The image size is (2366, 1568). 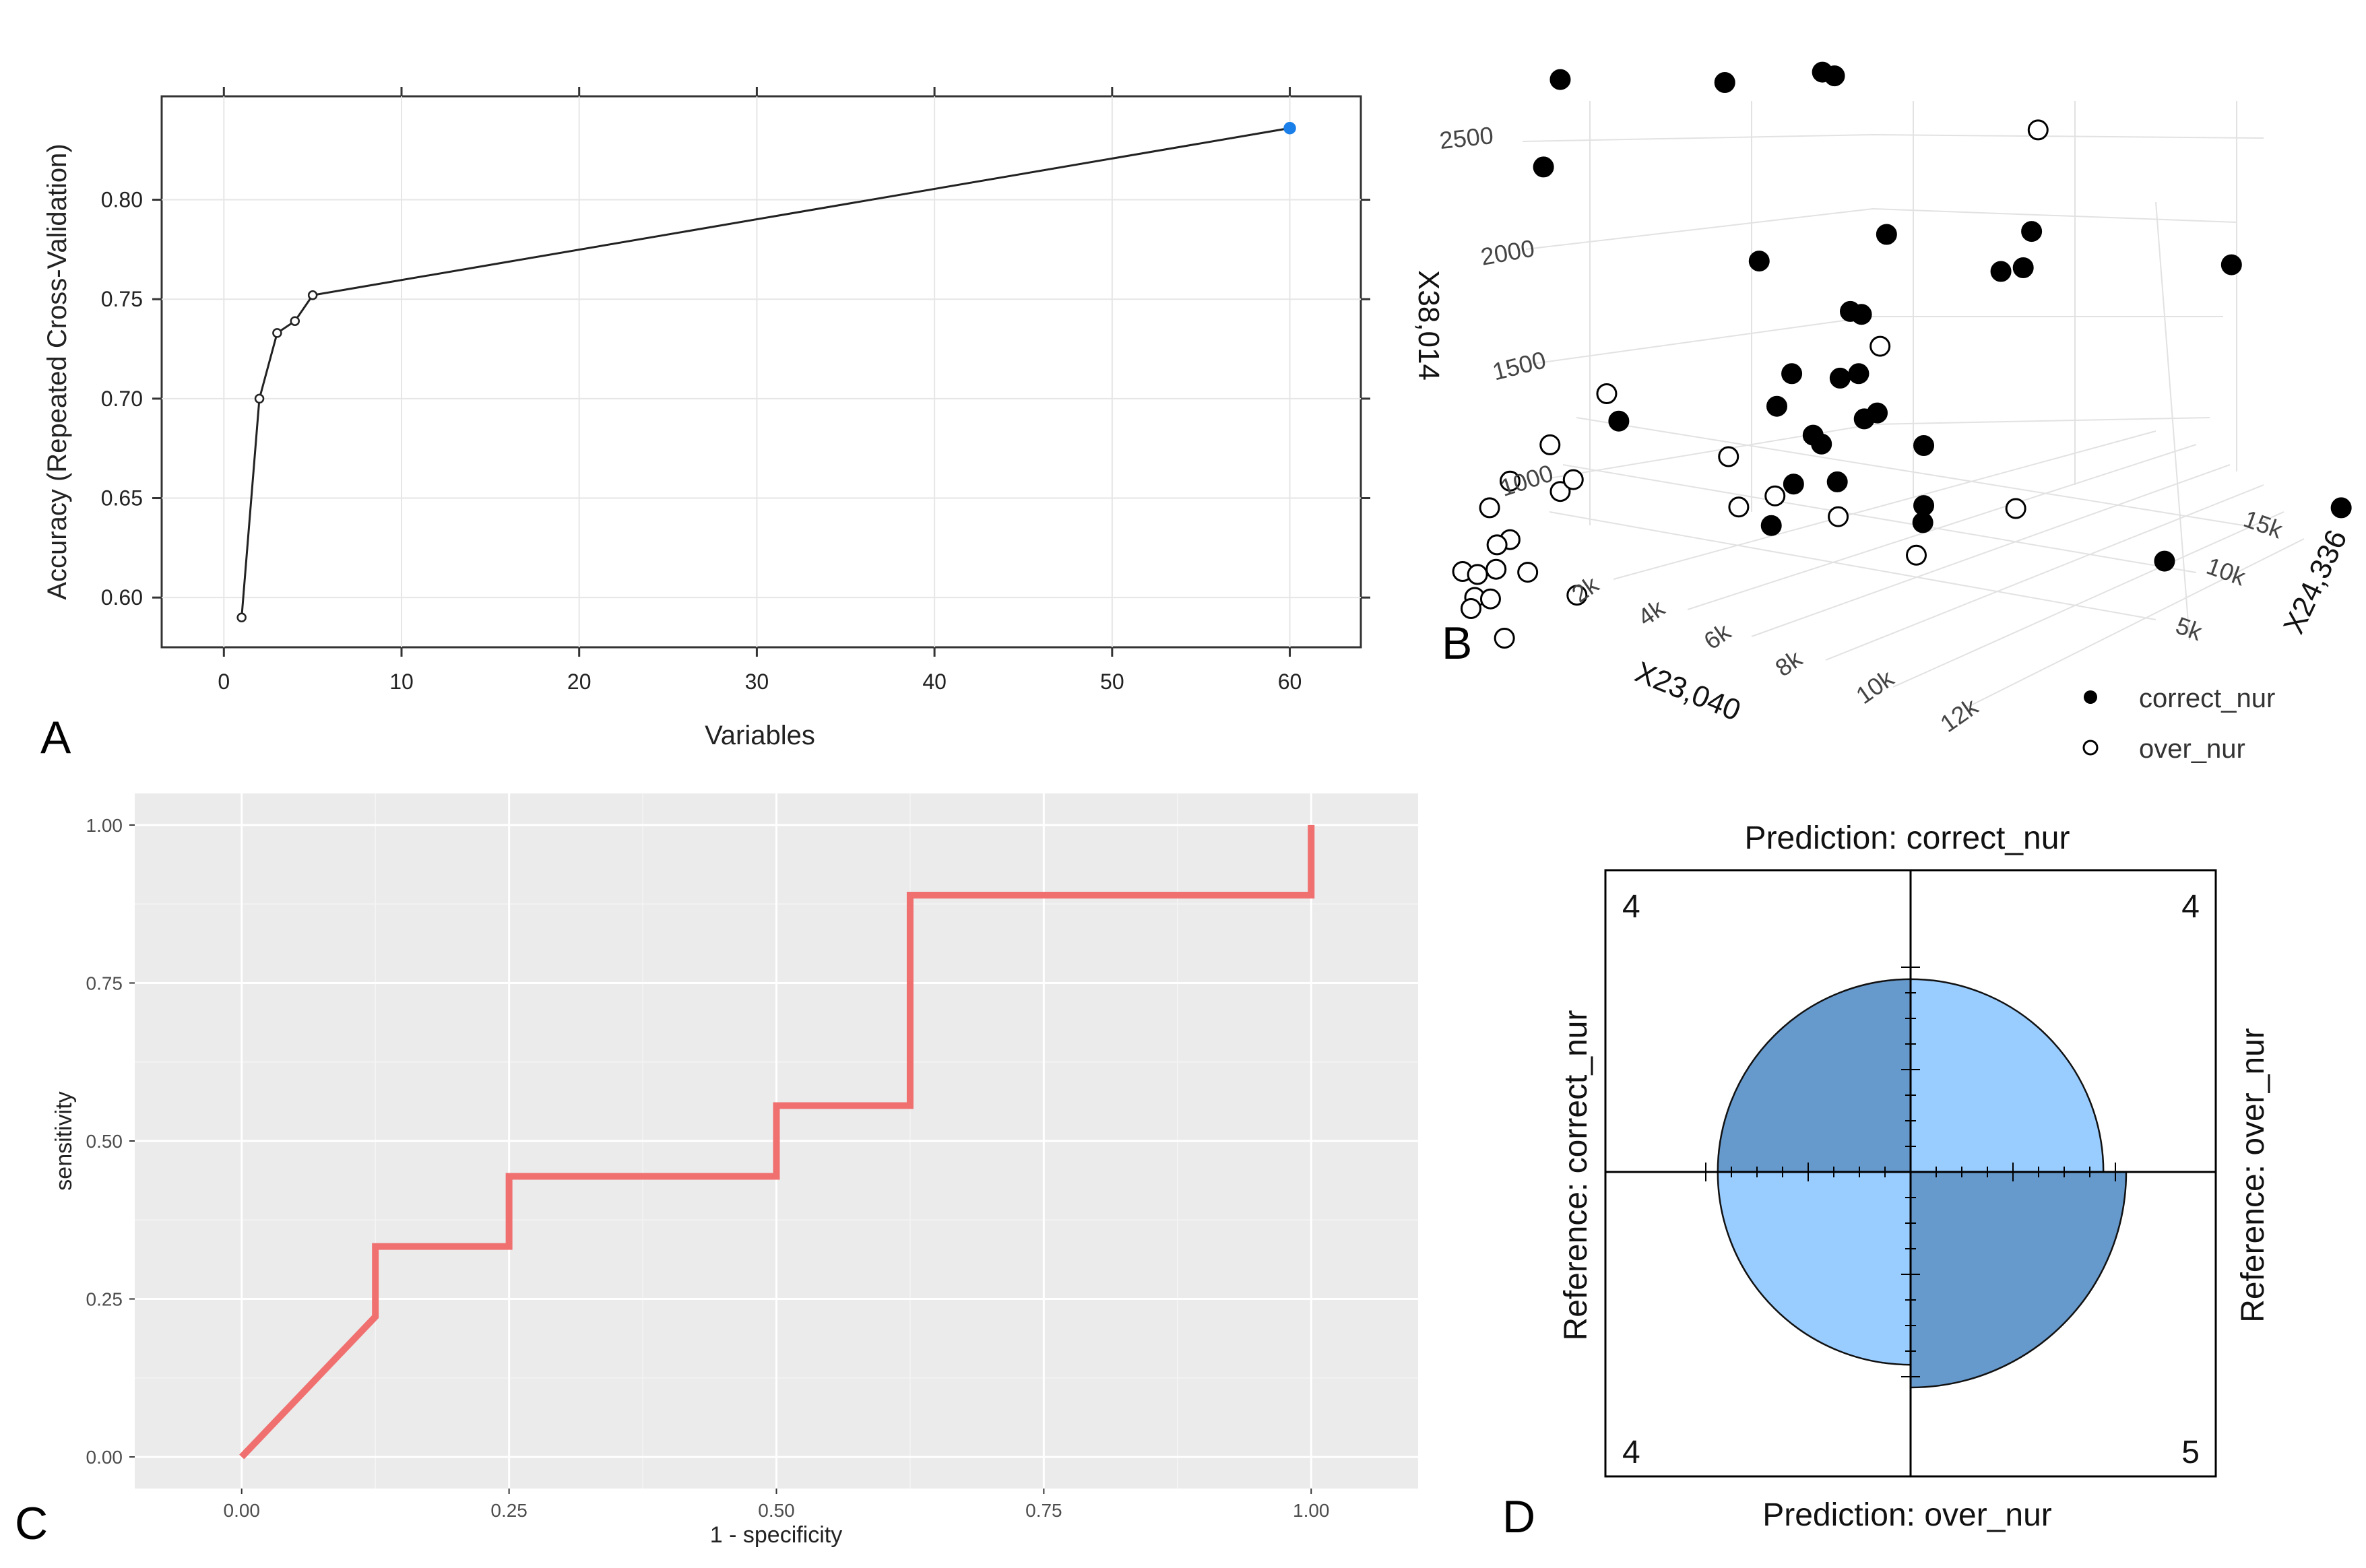 What do you see at coordinates (1907, 838) in the screenshot?
I see `fourfold-label-top: Prediction: correct_nur` at bounding box center [1907, 838].